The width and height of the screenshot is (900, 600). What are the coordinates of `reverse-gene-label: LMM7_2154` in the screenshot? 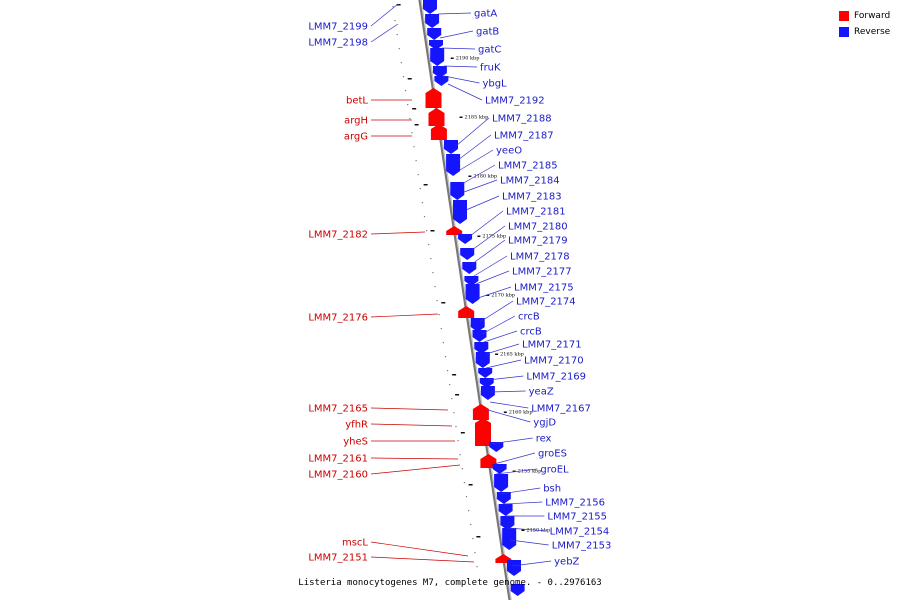 It's located at (580, 532).